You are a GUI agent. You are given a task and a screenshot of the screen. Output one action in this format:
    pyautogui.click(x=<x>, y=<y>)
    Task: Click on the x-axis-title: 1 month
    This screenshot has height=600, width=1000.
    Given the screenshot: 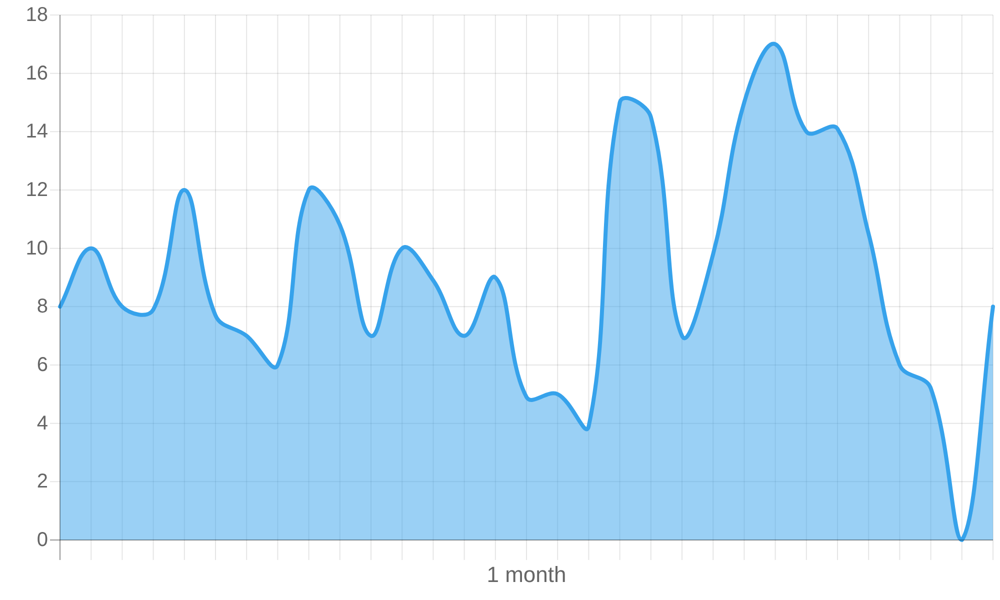 What is the action you would take?
    pyautogui.click(x=526, y=574)
    